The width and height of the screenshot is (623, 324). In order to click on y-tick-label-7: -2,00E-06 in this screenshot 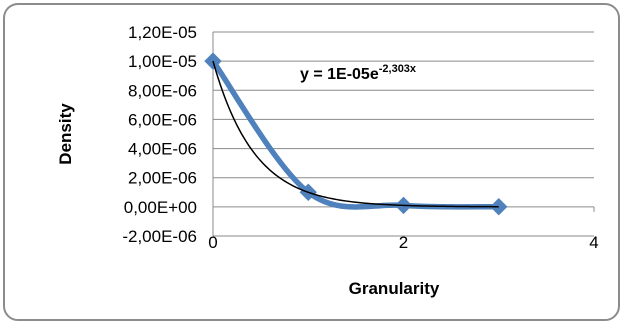, I will do `click(159, 236)`.